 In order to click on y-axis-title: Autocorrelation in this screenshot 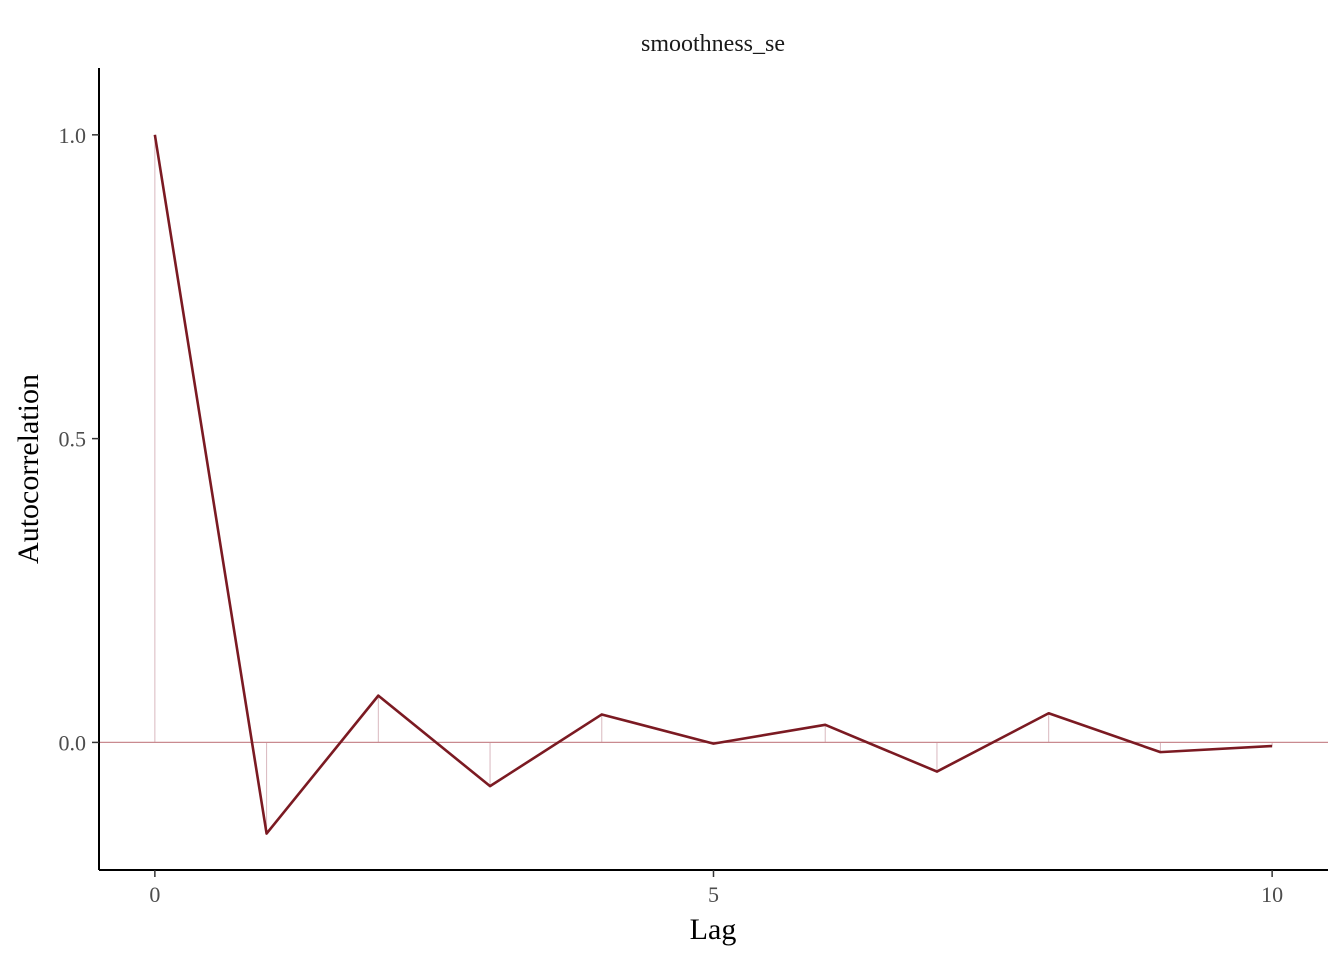, I will do `click(28, 469)`.